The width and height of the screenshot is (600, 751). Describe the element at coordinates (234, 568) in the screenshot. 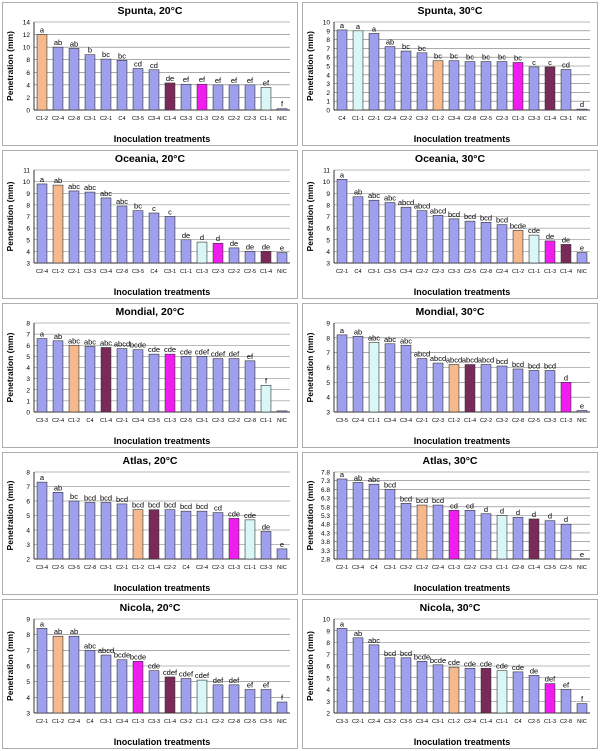

I see `x-tick-label: C1-3` at that location.